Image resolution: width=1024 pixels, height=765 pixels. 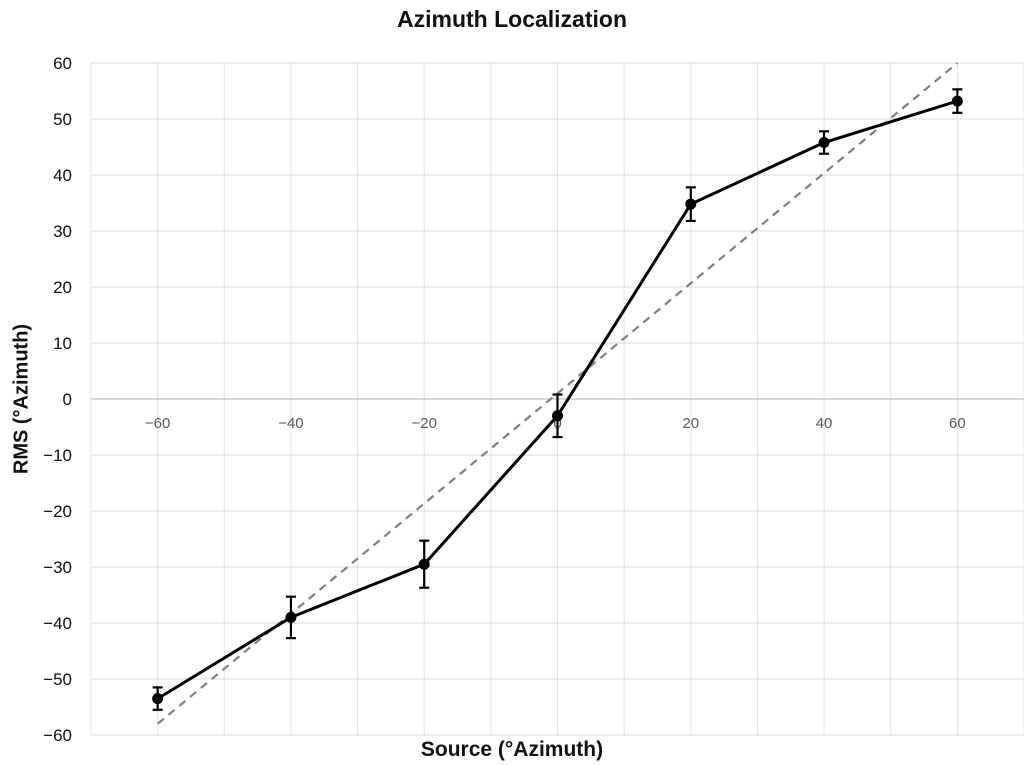 What do you see at coordinates (423, 423) in the screenshot?
I see `x-tick-label: −20` at bounding box center [423, 423].